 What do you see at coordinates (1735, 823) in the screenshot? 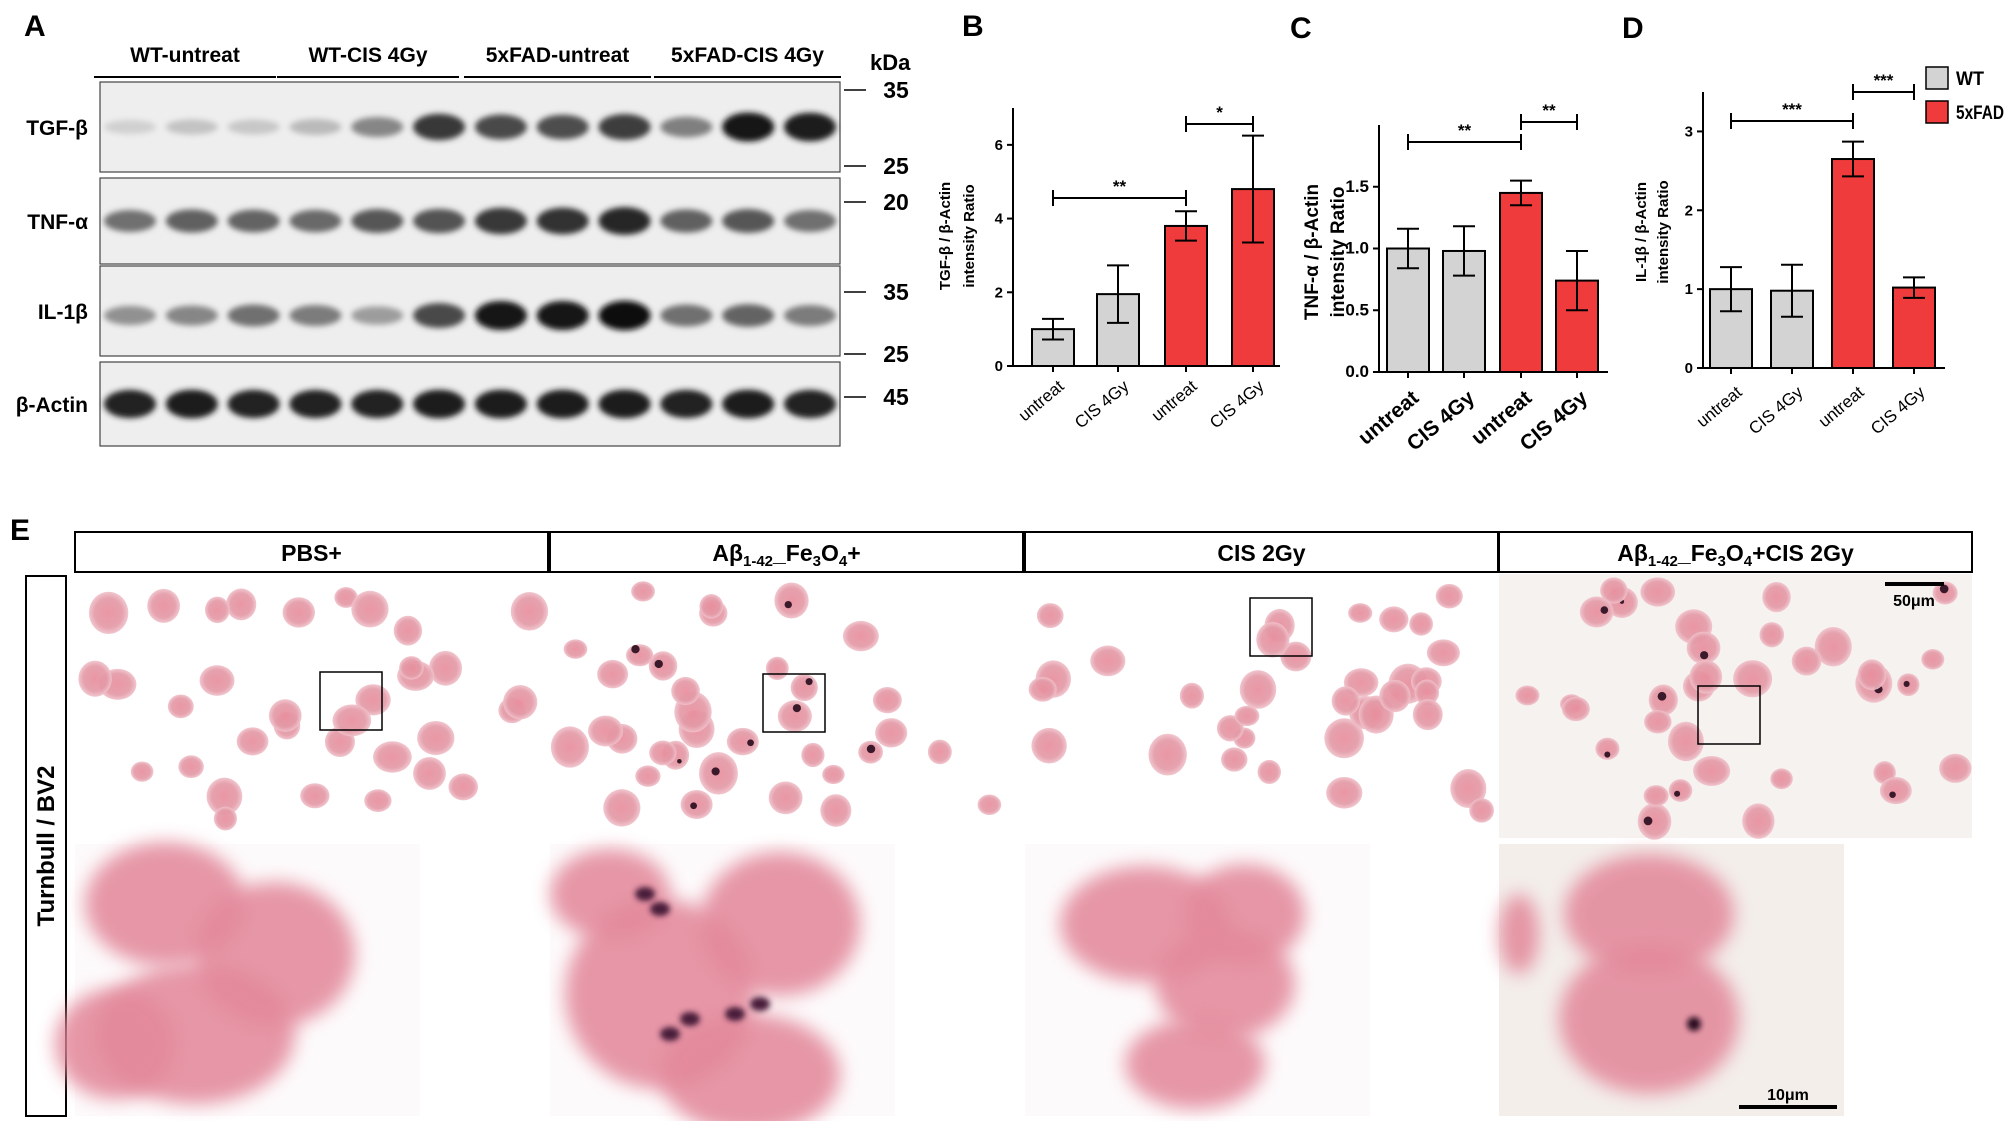
I see `microscopy-column: Aβ1-42_Fe3O4+CIS 2Gy 50μm 10μm` at bounding box center [1735, 823].